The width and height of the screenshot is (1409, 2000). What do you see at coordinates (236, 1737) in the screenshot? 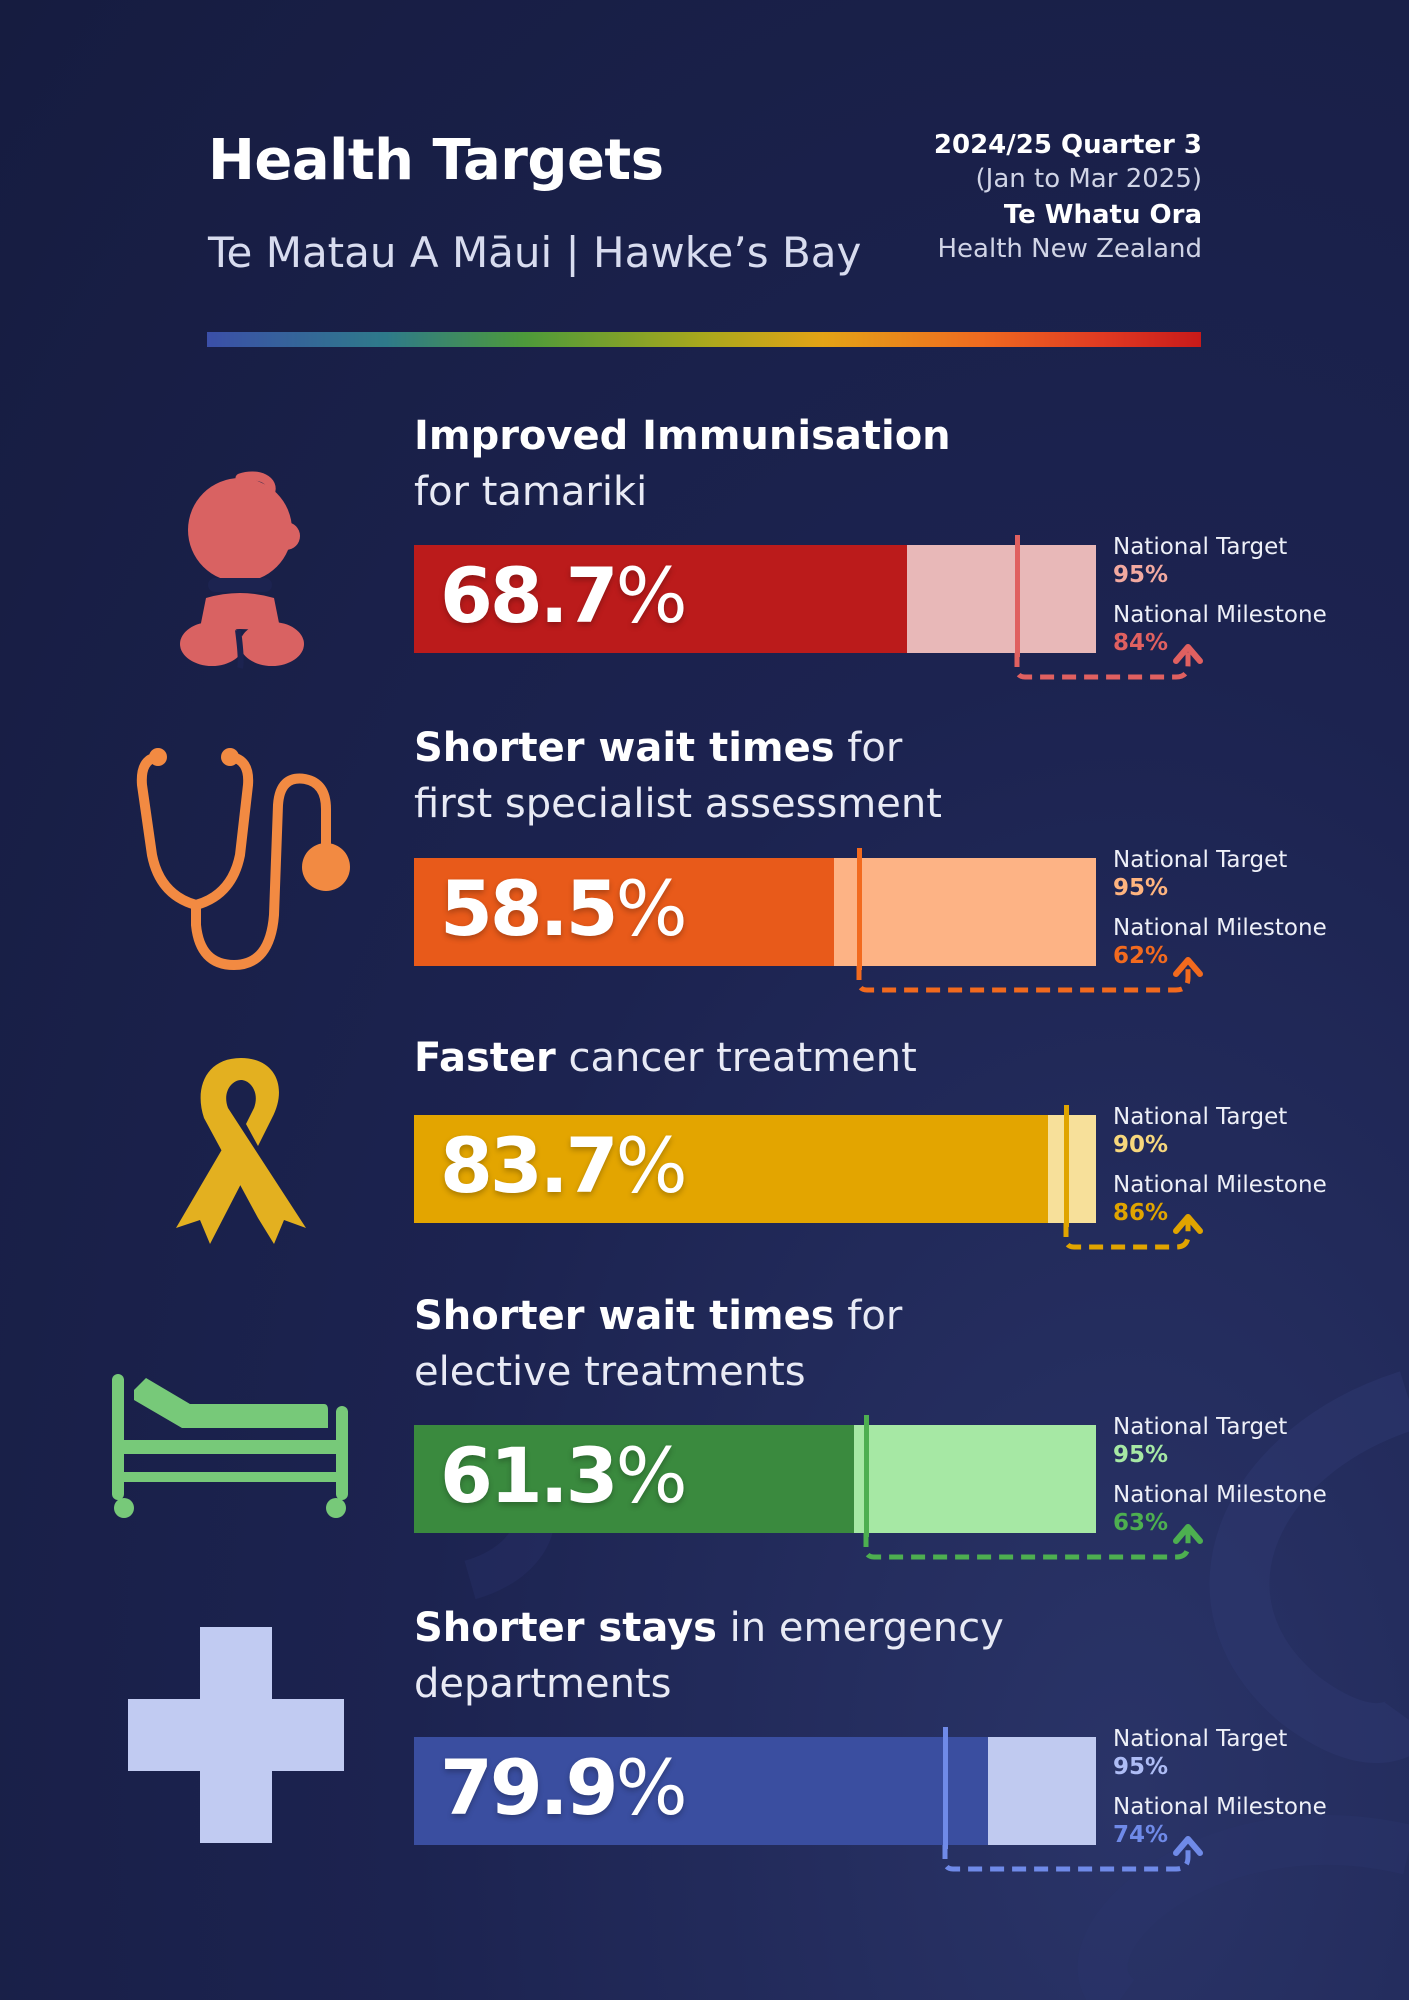
I see `medical-cross-icon` at bounding box center [236, 1737].